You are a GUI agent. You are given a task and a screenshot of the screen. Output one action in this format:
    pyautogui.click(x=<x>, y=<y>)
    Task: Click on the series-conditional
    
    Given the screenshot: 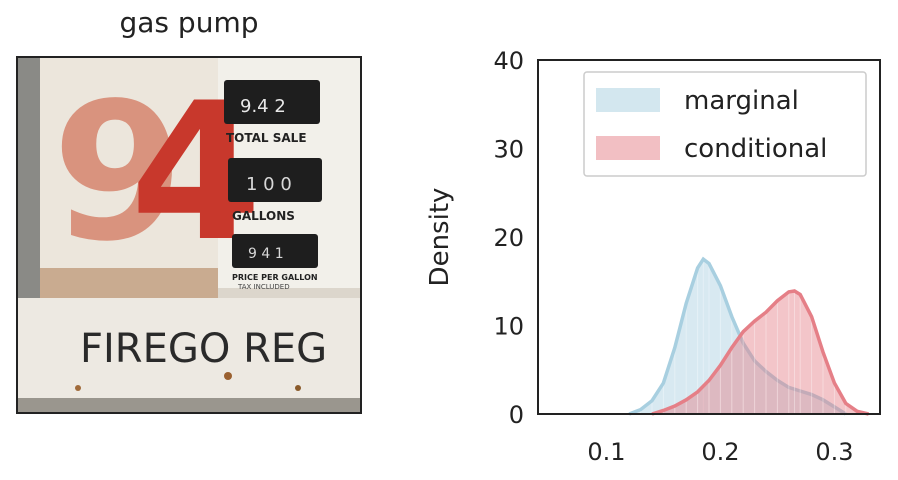 What is the action you would take?
    pyautogui.click(x=760, y=352)
    